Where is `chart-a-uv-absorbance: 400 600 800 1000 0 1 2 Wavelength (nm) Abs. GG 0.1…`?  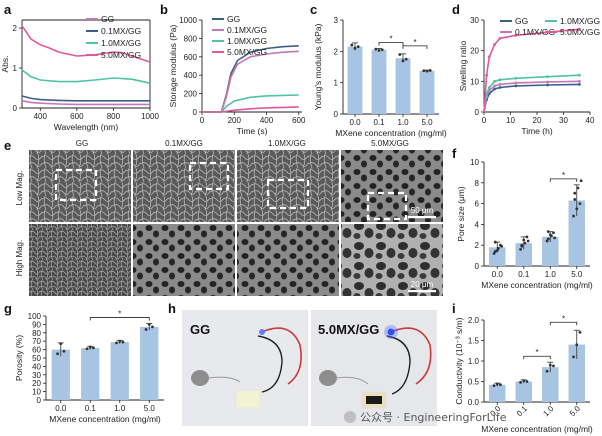
chart-a-uv-absorbance: 400 600 800 1000 0 1 2 Wavelength (nm) Abs. GG 0.1… is located at coordinates (79, 73).